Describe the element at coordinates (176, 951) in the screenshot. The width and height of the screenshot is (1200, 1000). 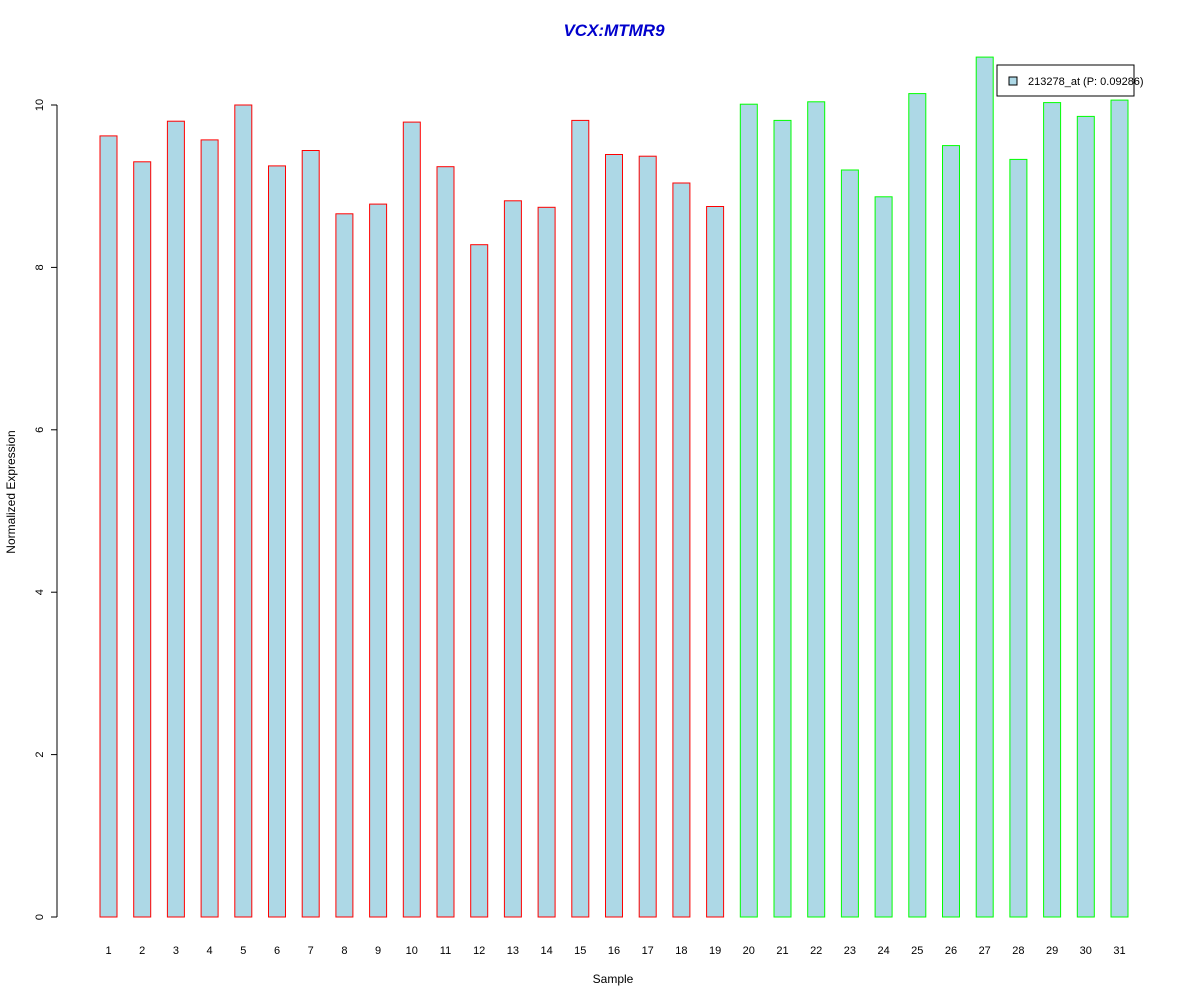
I see `x-tick-label: 3` at that location.